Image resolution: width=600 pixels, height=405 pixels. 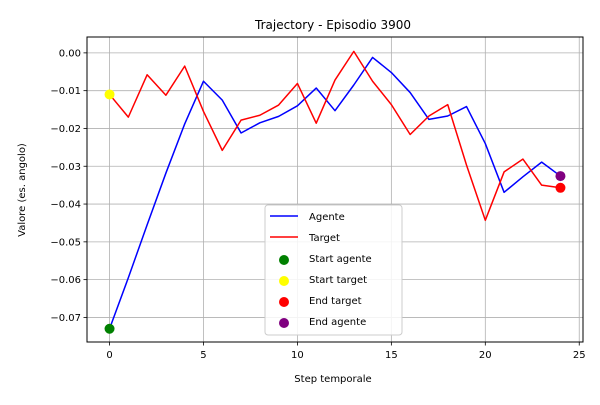 What do you see at coordinates (22, 190) in the screenshot?
I see `y-axis-label: Valore (es. angolo)` at bounding box center [22, 190].